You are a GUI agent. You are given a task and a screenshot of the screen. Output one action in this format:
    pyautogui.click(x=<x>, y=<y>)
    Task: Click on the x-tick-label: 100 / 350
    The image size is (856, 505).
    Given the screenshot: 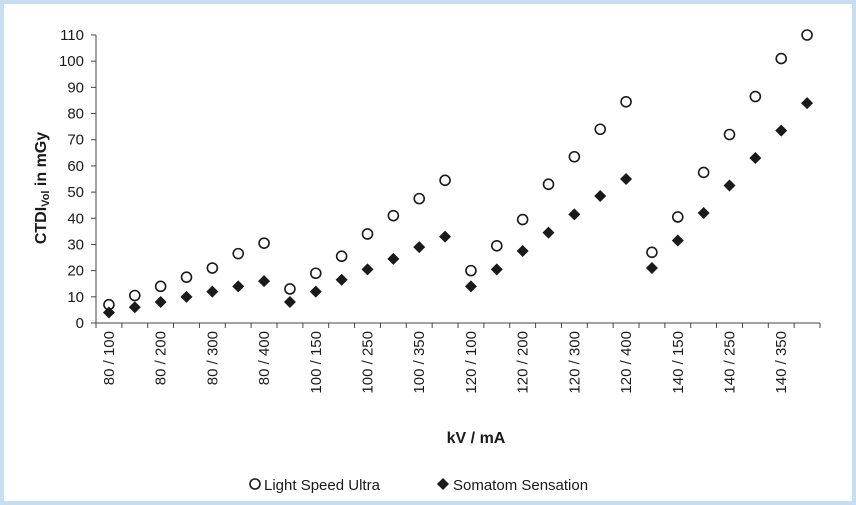 What is the action you would take?
    pyautogui.click(x=419, y=362)
    